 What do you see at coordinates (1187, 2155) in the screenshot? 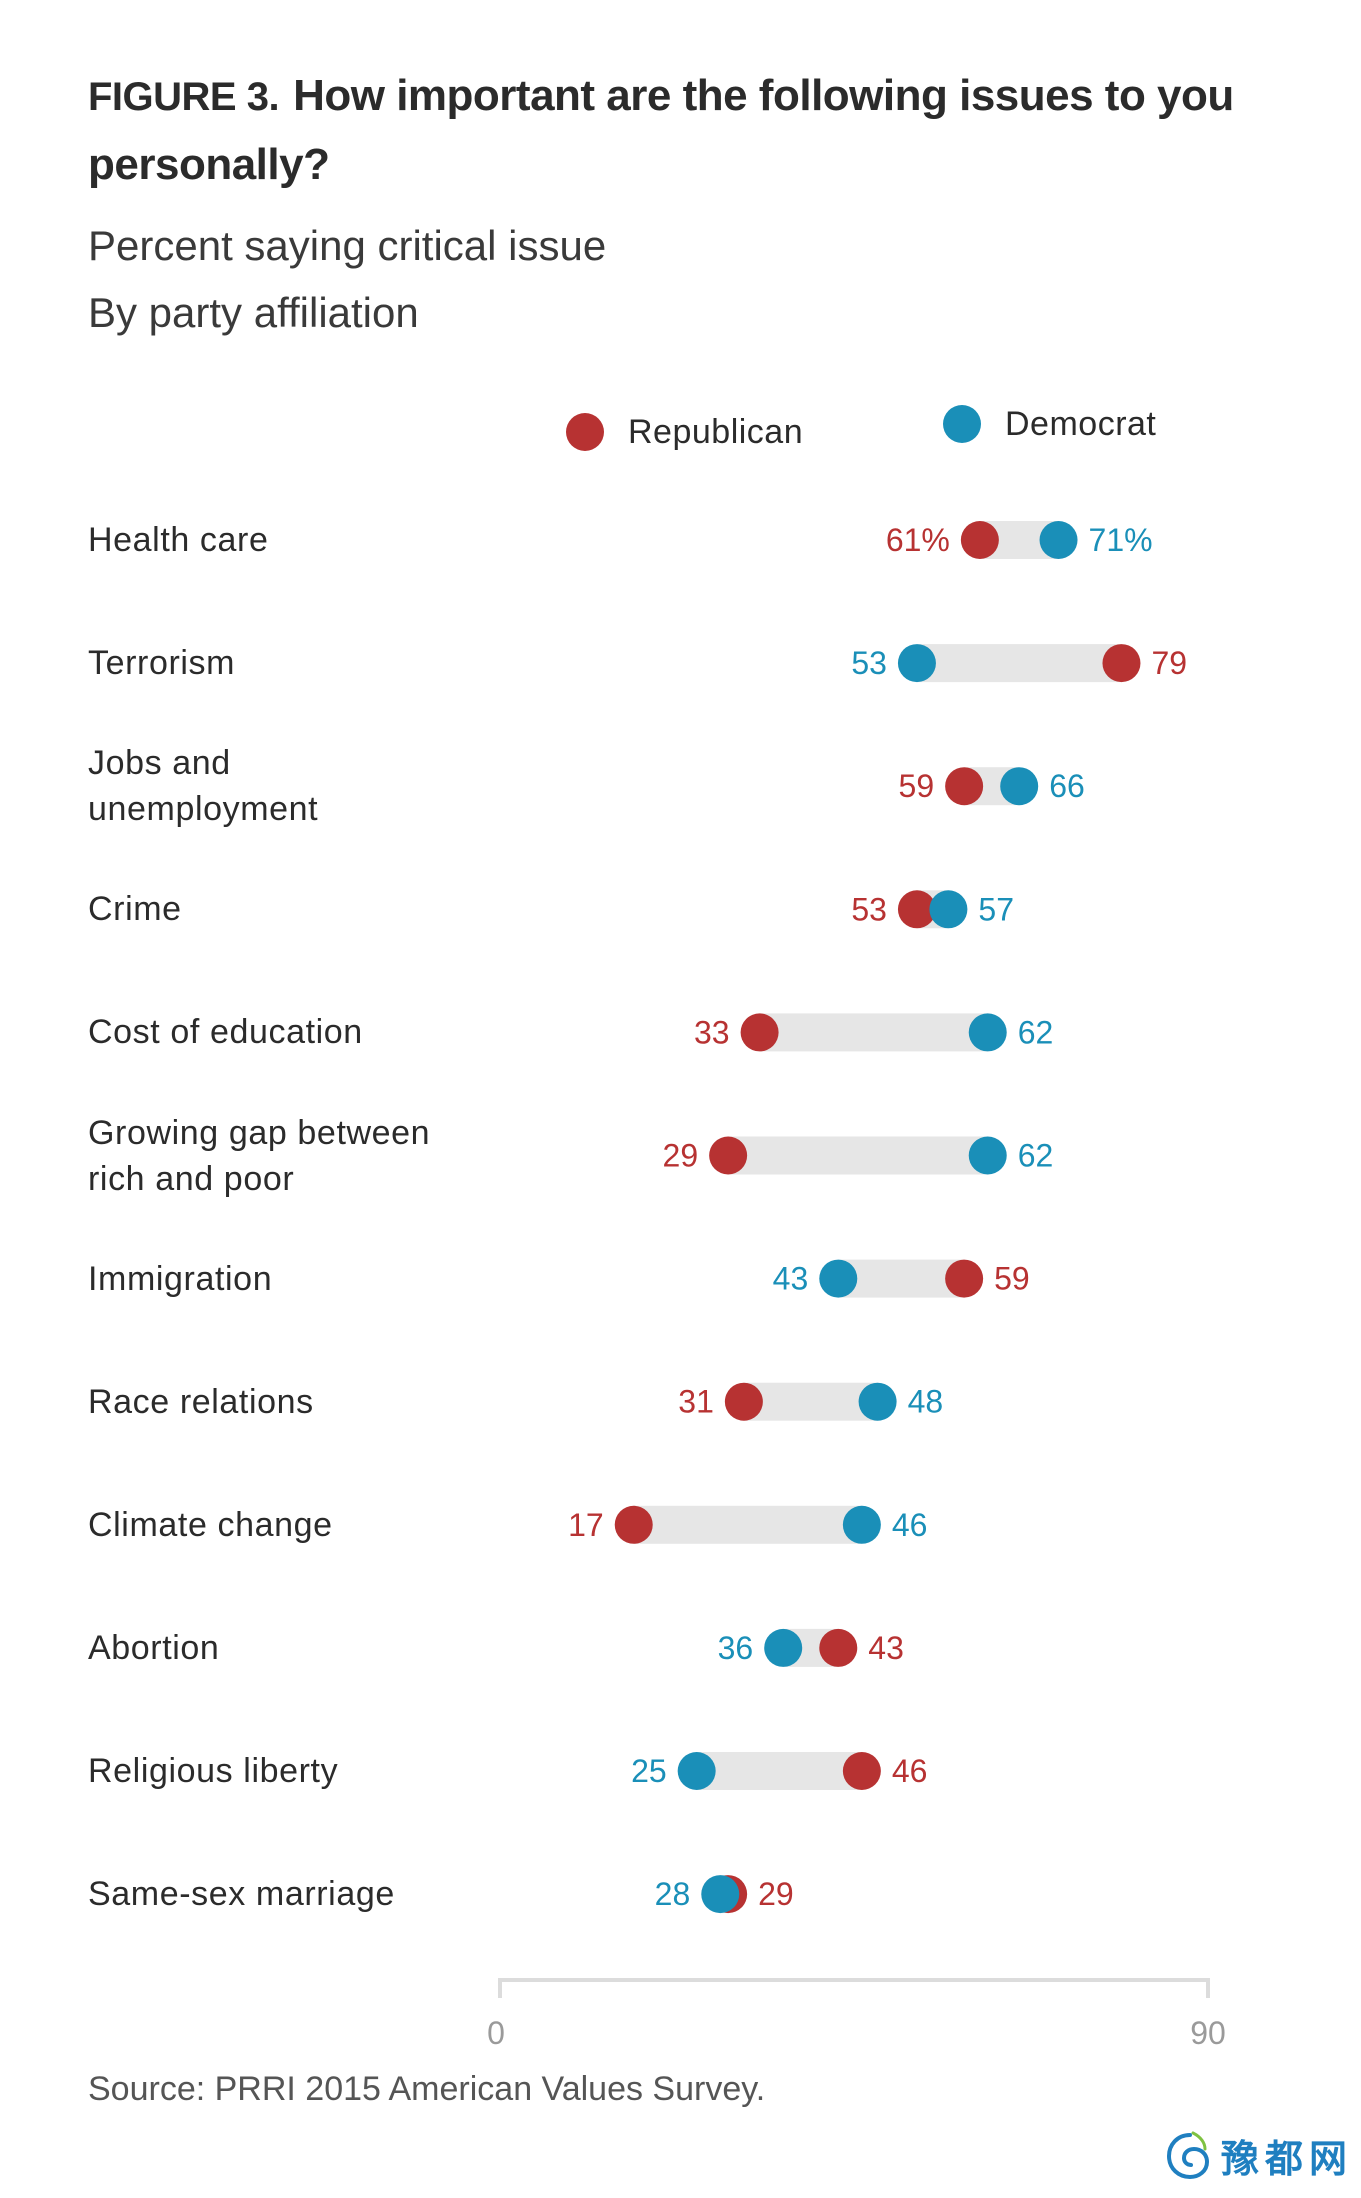
I see `swirl-logo-icon` at bounding box center [1187, 2155].